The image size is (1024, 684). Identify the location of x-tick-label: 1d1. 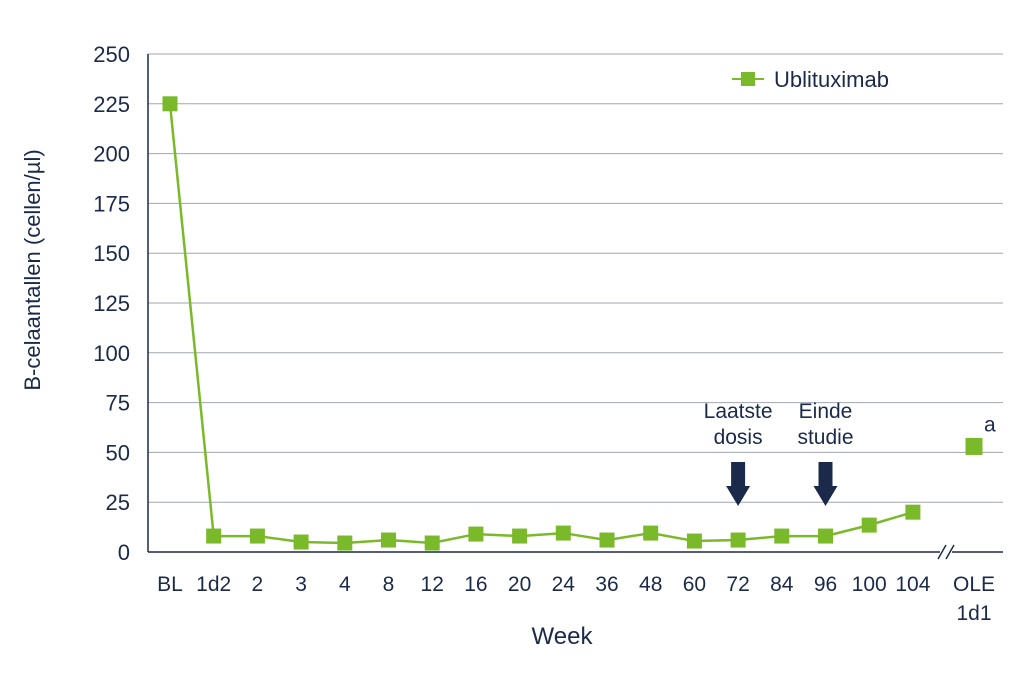
(973, 613).